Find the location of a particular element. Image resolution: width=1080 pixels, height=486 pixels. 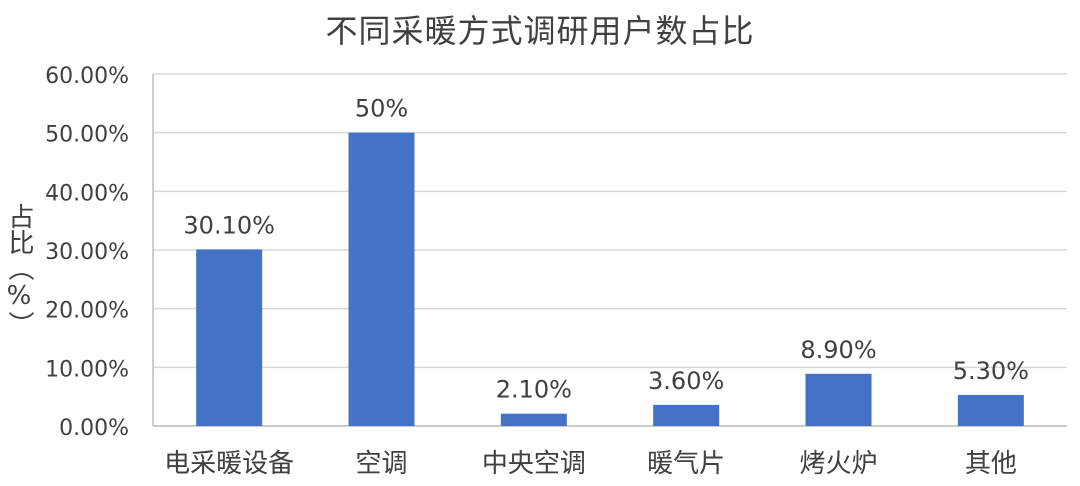

data-label: 3.60% is located at coordinates (686, 381).